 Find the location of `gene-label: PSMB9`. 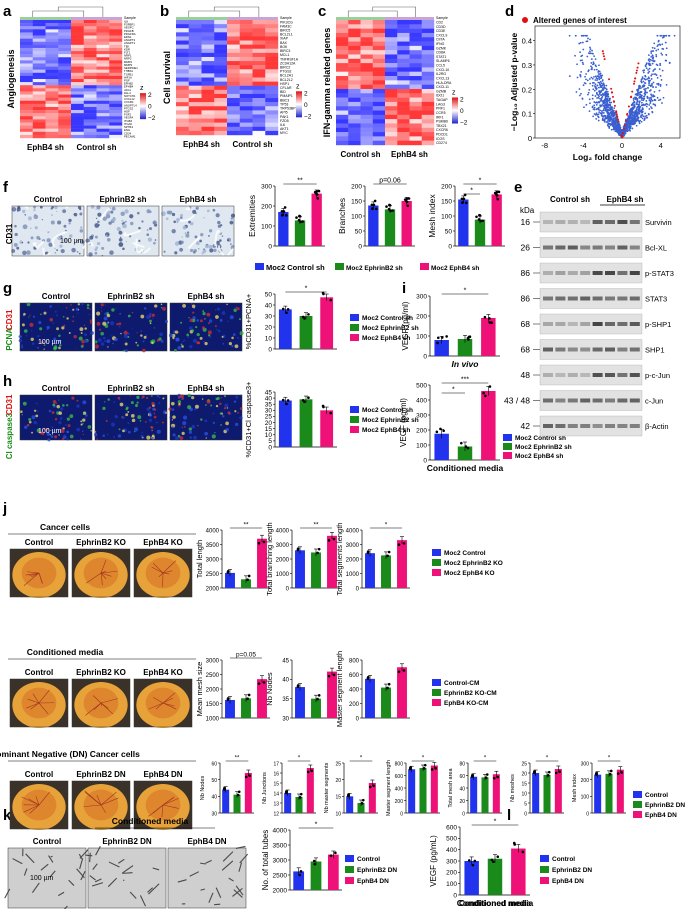

gene-label: PSMB9 is located at coordinates (442, 122).